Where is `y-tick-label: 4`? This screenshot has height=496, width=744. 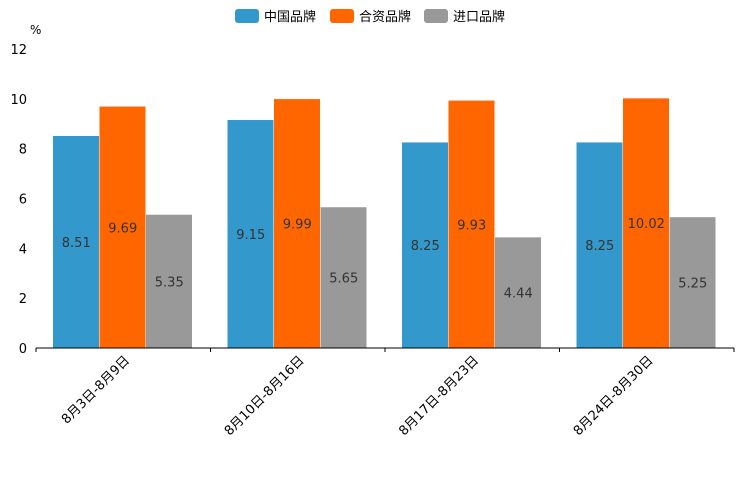
y-tick-label: 4 is located at coordinates (23, 249).